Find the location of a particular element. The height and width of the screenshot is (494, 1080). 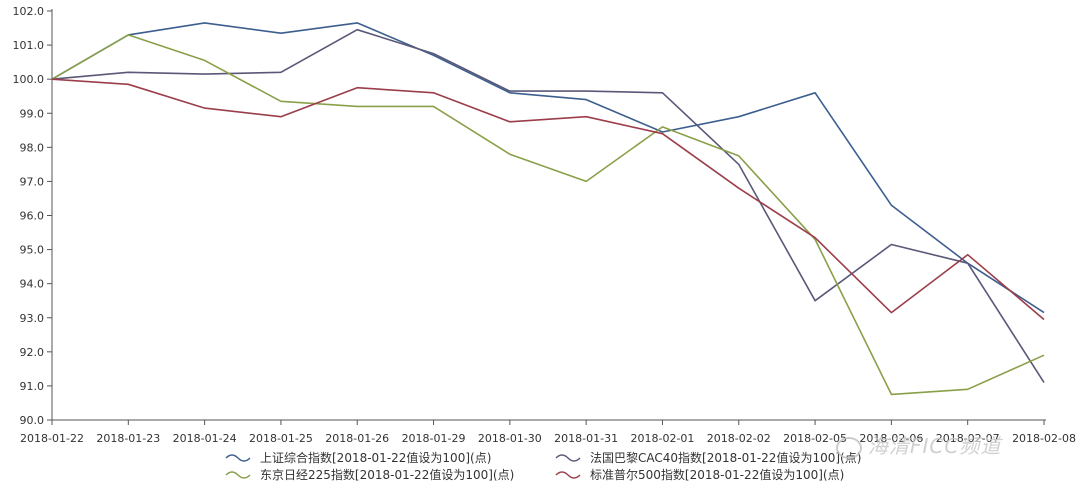

y-tick-label: 96.0 is located at coordinates (32, 216).